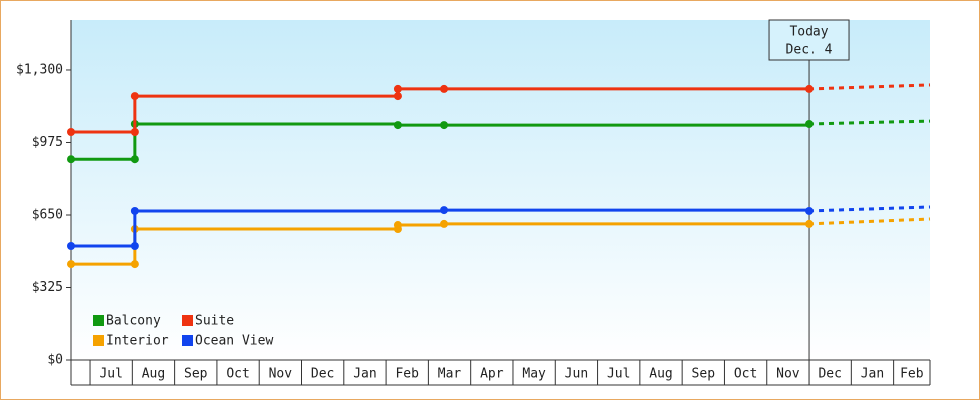 This screenshot has width=980, height=400. I want to click on x-tick-label: Mar, so click(450, 374).